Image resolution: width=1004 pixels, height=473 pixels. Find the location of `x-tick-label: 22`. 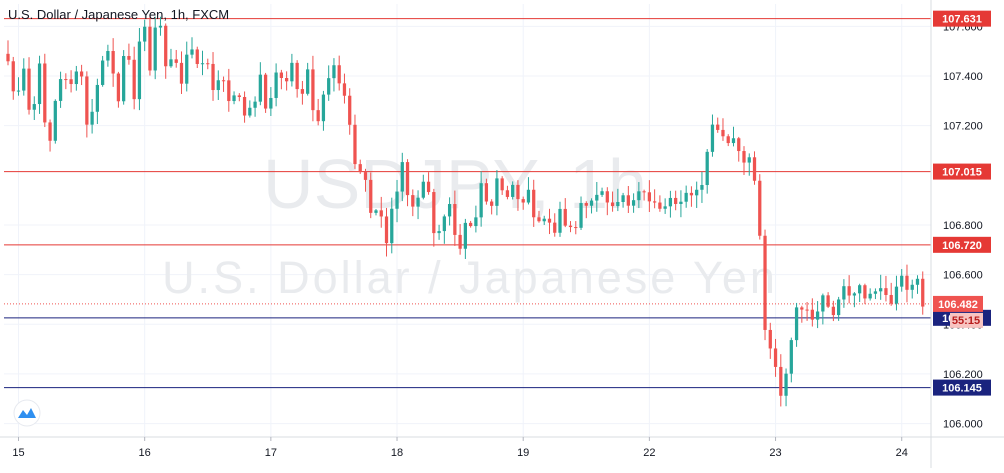

x-tick-label: 22 is located at coordinates (649, 453).